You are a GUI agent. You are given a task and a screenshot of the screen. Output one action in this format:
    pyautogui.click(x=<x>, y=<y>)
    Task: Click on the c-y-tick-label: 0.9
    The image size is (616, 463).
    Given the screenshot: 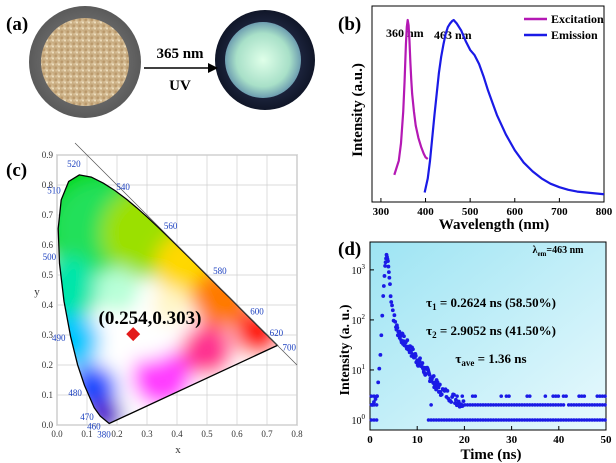 What is the action you would take?
    pyautogui.click(x=48, y=155)
    